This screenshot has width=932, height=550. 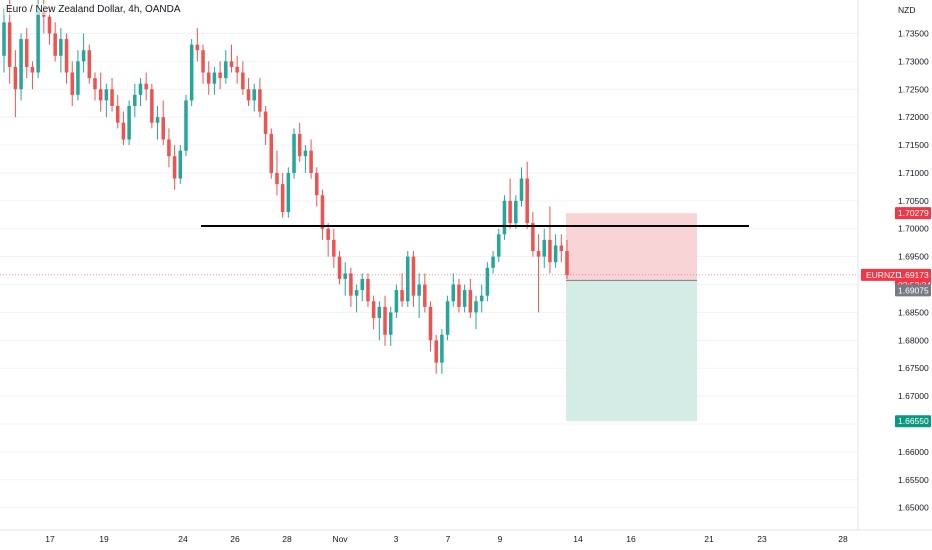 What do you see at coordinates (183, 539) in the screenshot?
I see `time-tick-label: 24` at bounding box center [183, 539].